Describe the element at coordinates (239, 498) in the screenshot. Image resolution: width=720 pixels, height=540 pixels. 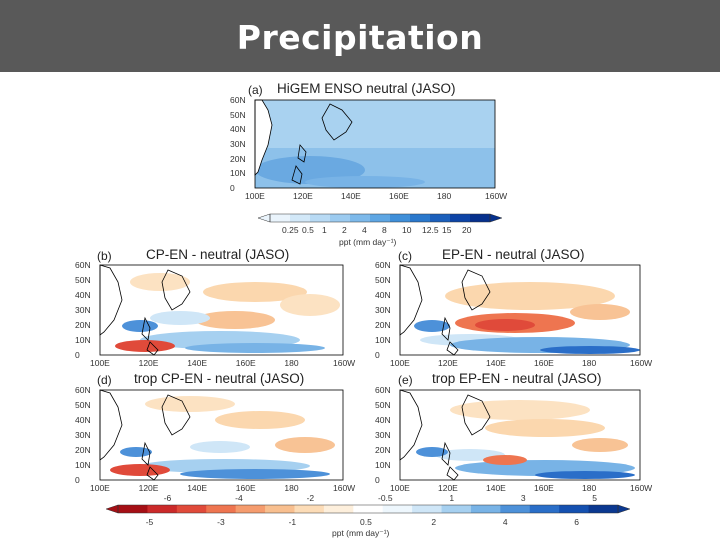
I see `colorbar-bottom-upper-label: -4` at that location.